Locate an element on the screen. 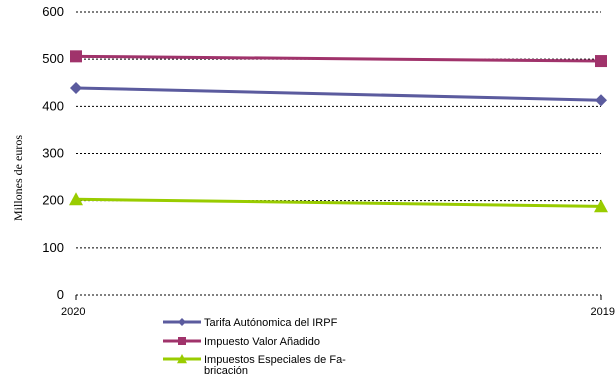 The height and width of the screenshot is (385, 616). legend-item: Impuesto Valor Añadido is located at coordinates (241, 342).